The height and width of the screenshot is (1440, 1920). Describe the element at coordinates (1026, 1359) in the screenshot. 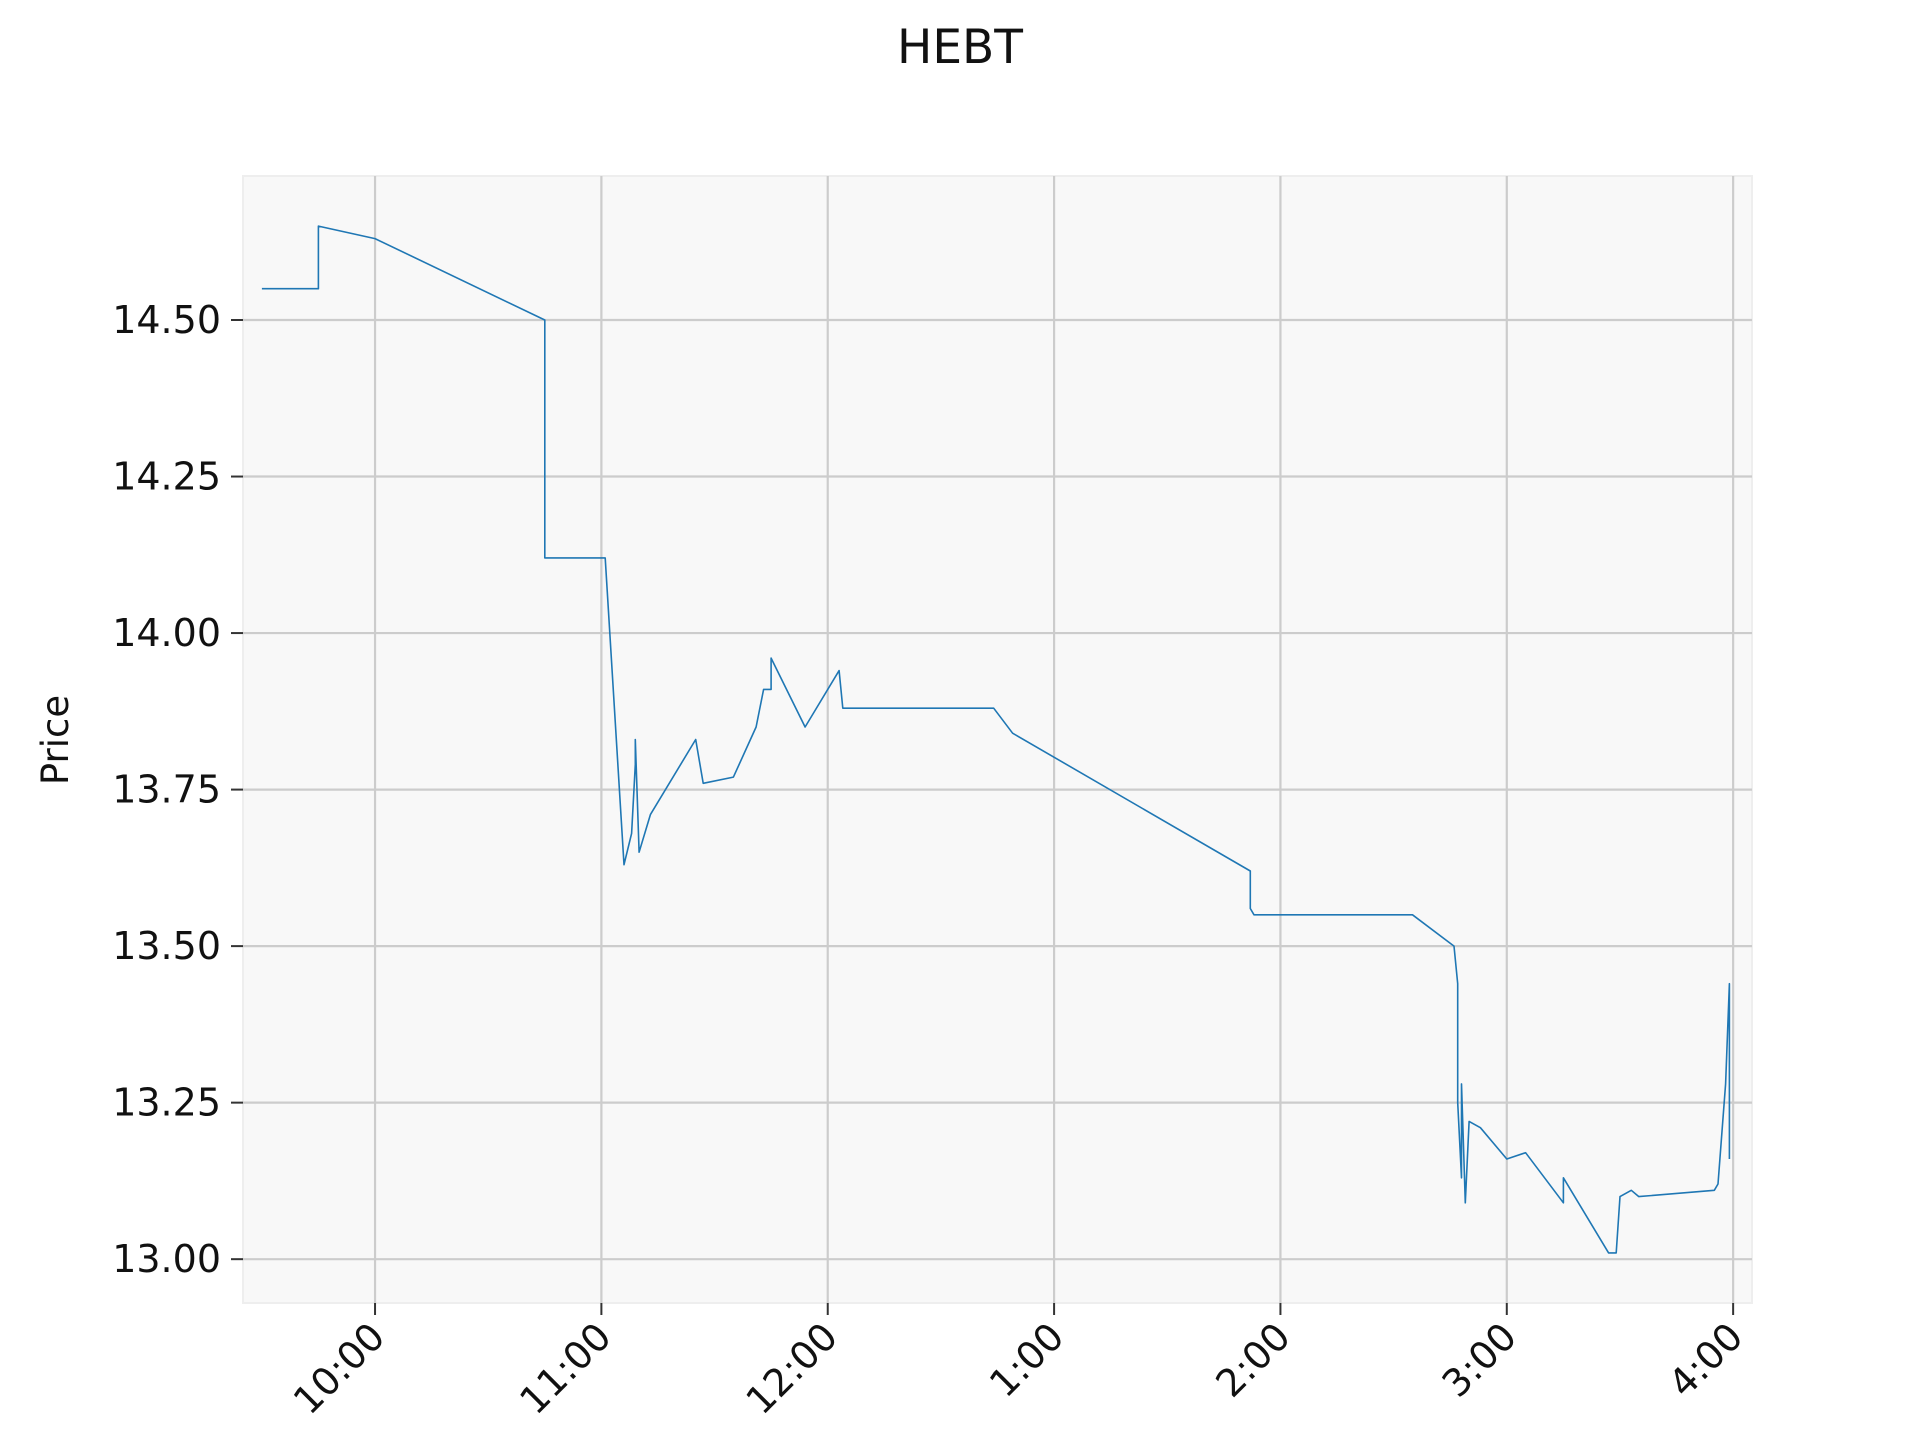

I see `x-tick-label: 1:00` at that location.